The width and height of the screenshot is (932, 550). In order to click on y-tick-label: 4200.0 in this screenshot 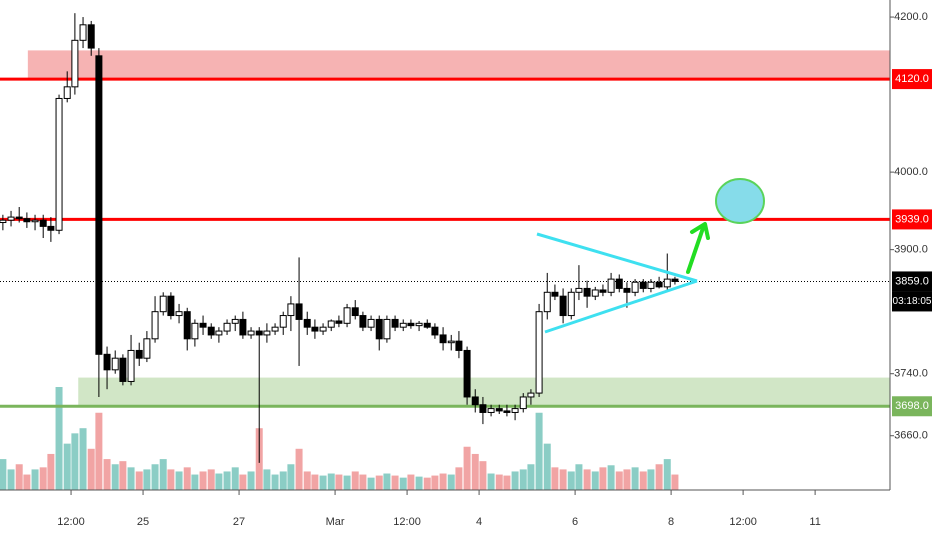, I will do `click(911, 17)`.